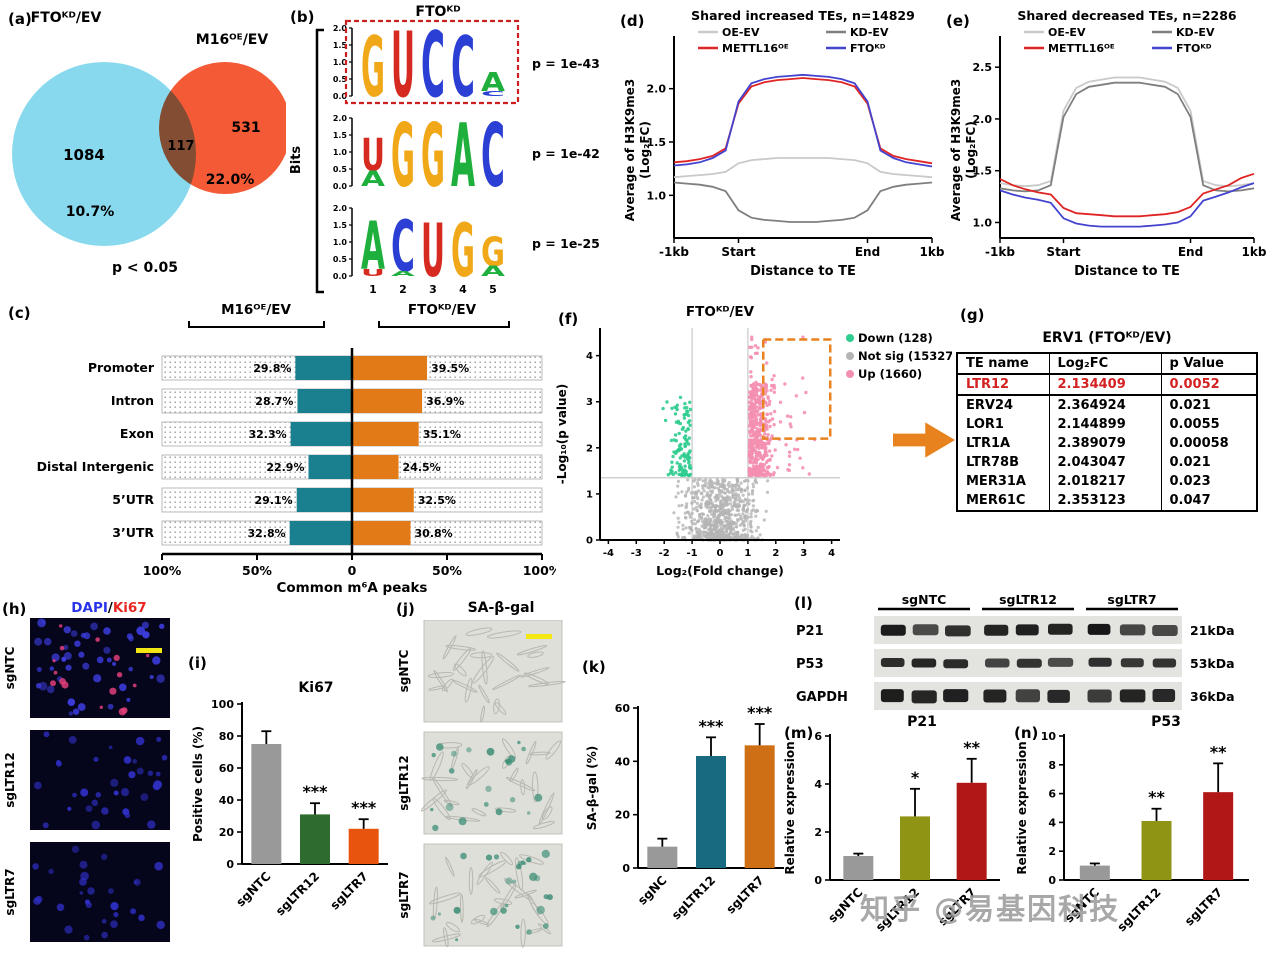 This screenshot has height=953, width=1269. Describe the element at coordinates (1107, 424) in the screenshot. I see `table-row: LOR1 2.144899 0.0055` at that location.